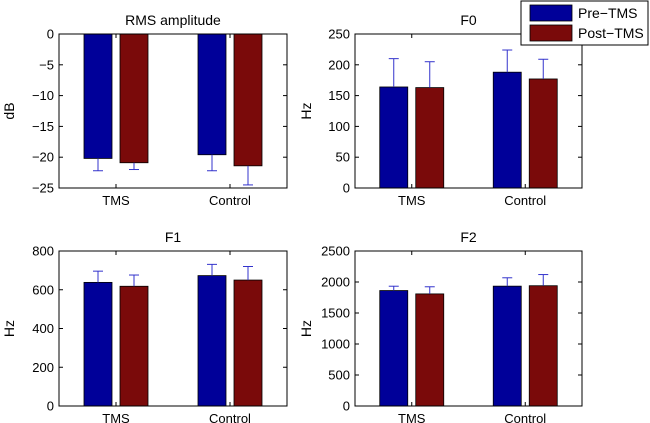  What do you see at coordinates (43, 289) in the screenshot?
I see `y-tick-label: 600` at bounding box center [43, 289].